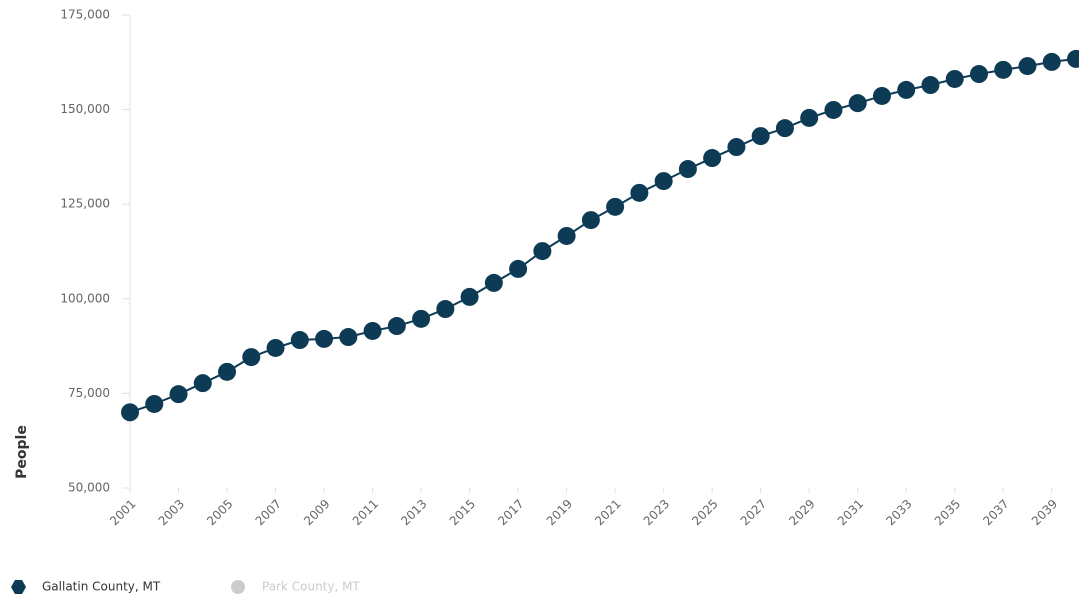 The width and height of the screenshot is (1079, 598). I want to click on x-tick-label: 2013, so click(413, 512).